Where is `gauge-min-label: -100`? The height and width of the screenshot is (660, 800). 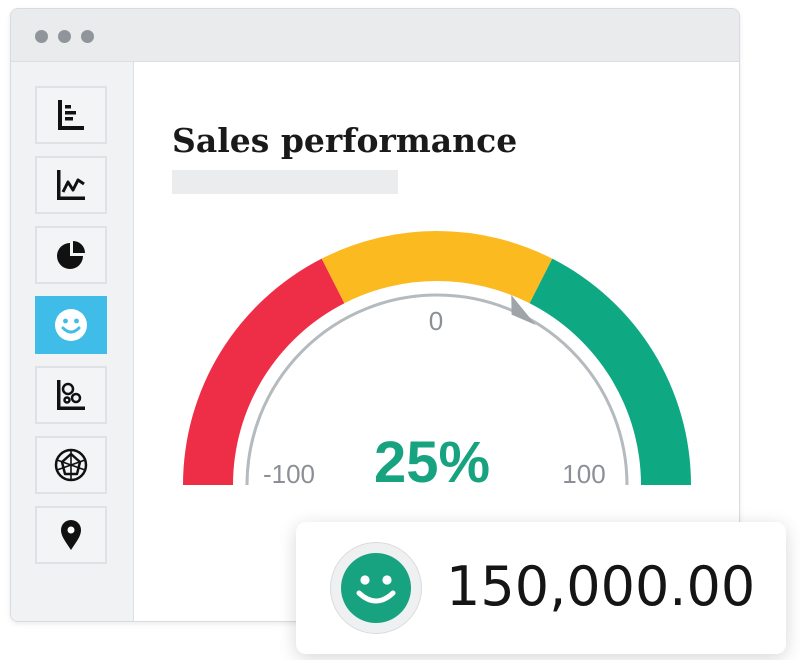 gauge-min-label: -100 is located at coordinates (289, 474).